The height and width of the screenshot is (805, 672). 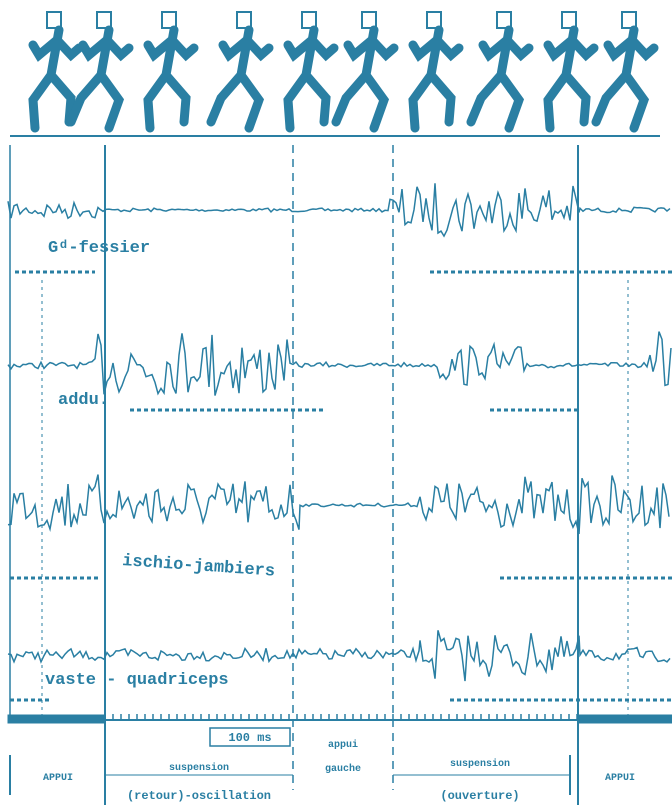 I want to click on phase-label: (retour)-oscillation, so click(x=199, y=796).